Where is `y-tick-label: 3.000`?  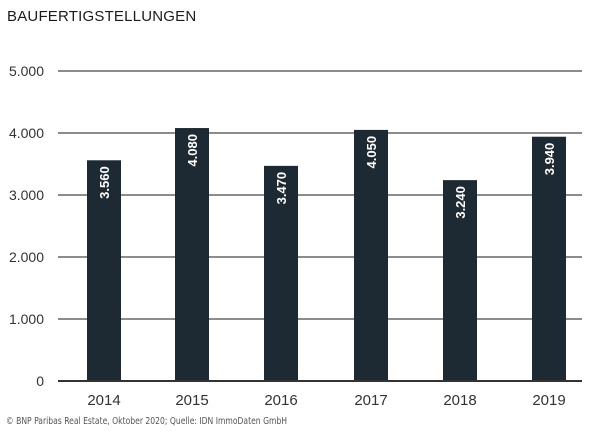 y-tick-label: 3.000 is located at coordinates (26, 195).